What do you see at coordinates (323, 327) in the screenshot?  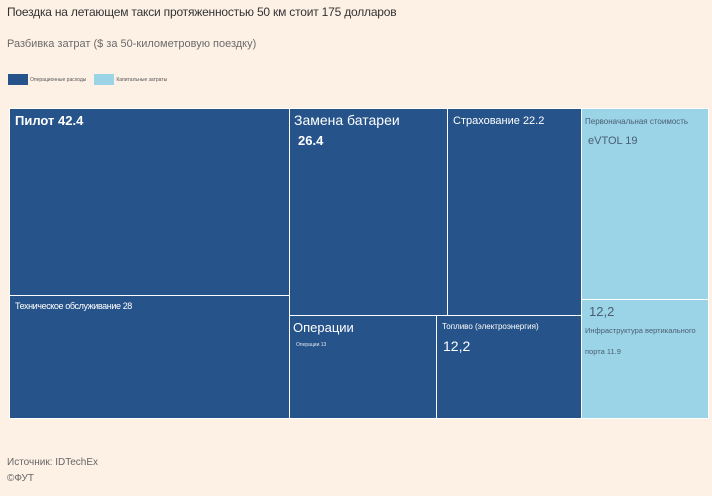 I see `tile-operations-label: Операции` at bounding box center [323, 327].